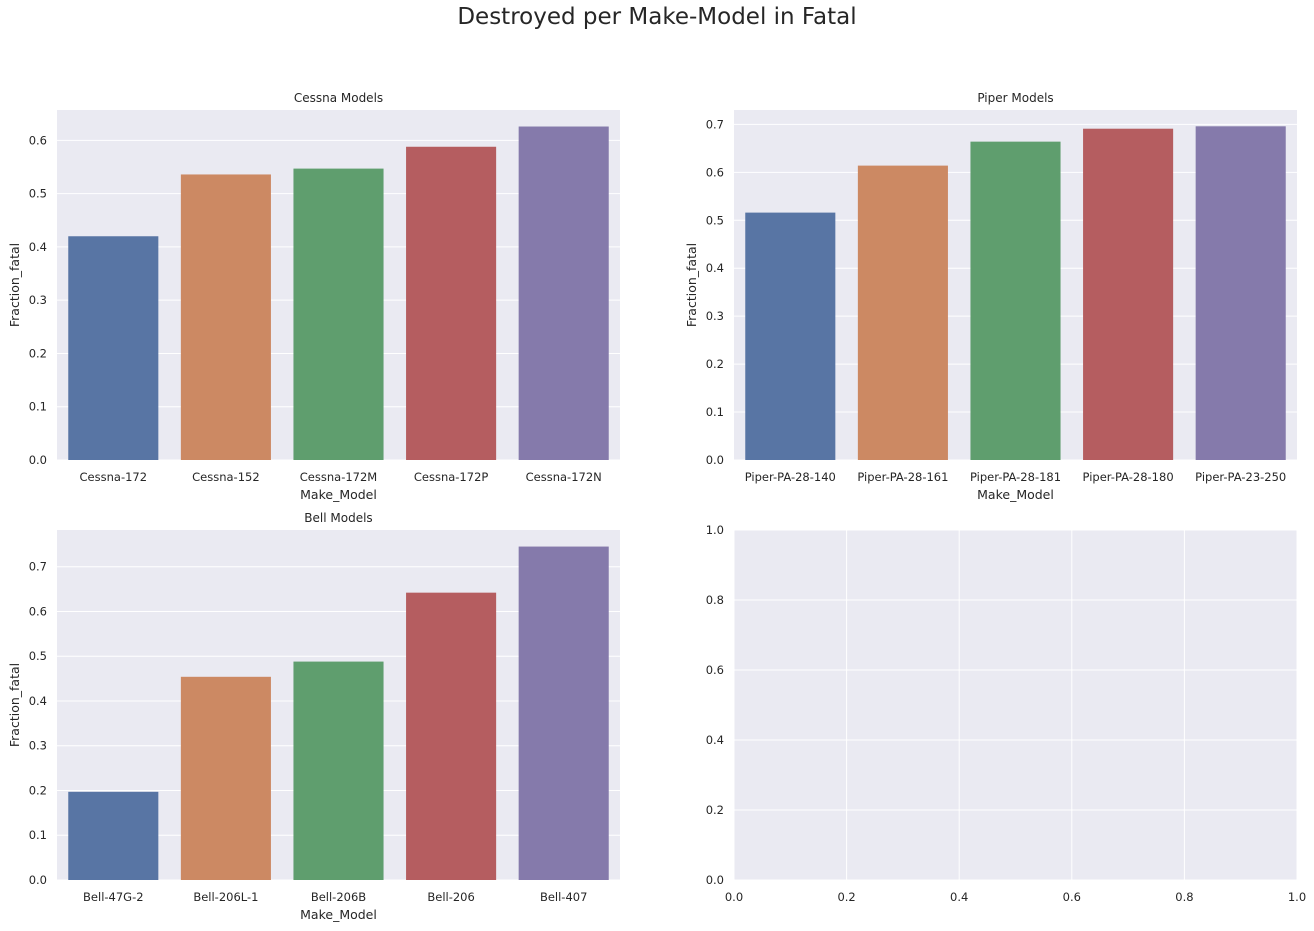 The height and width of the screenshot is (931, 1314). What do you see at coordinates (226, 477) in the screenshot?
I see `x-tick-label: Cessna-152` at bounding box center [226, 477].